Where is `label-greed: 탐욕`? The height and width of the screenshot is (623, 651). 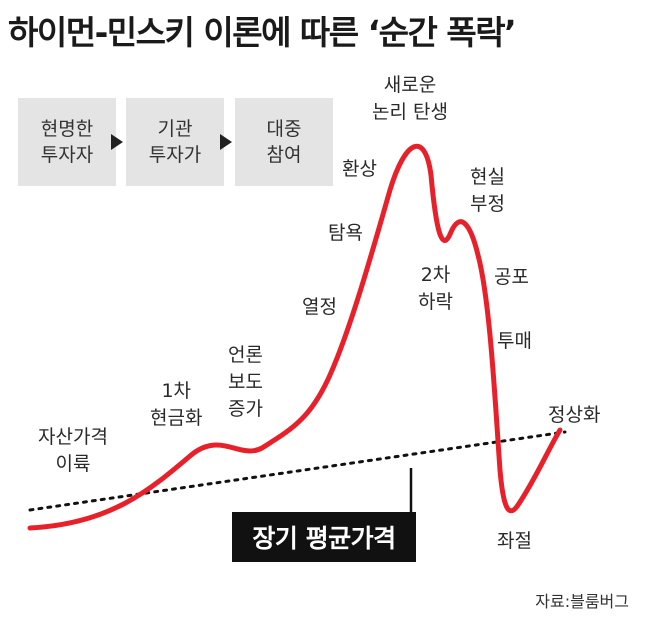 label-greed: 탐욕 is located at coordinates (345, 233).